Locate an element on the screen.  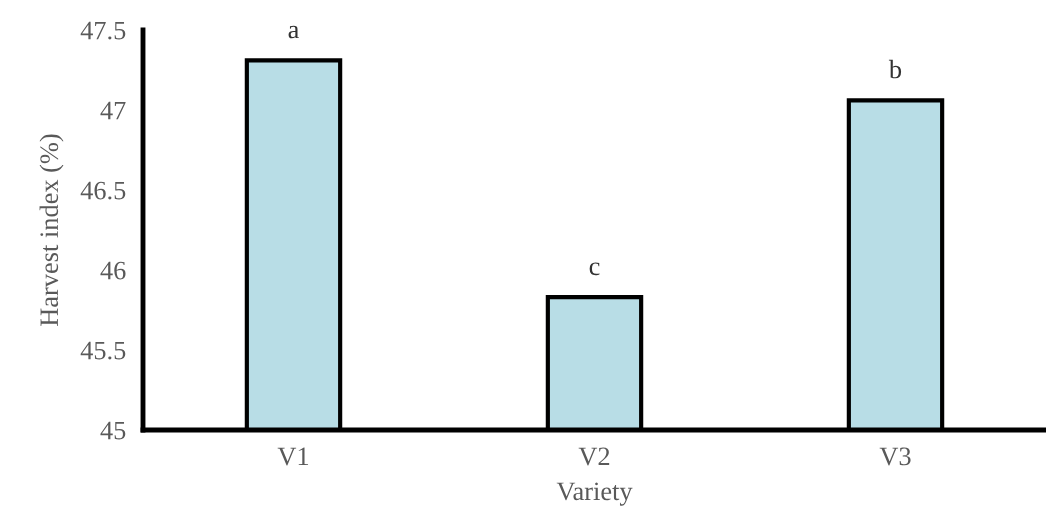
annotation: c is located at coordinates (594, 269).